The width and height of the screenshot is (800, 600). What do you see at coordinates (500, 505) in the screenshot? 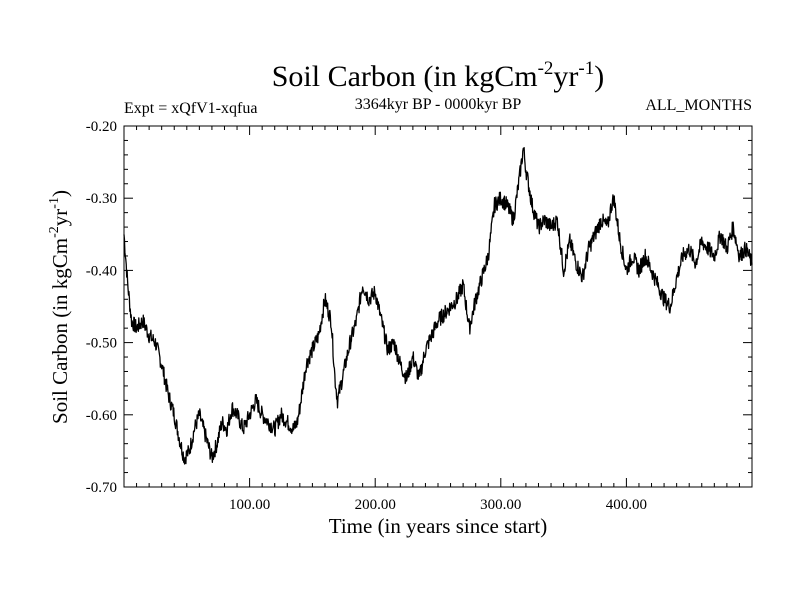
I see `x-tick-label: 300.00` at bounding box center [500, 505].